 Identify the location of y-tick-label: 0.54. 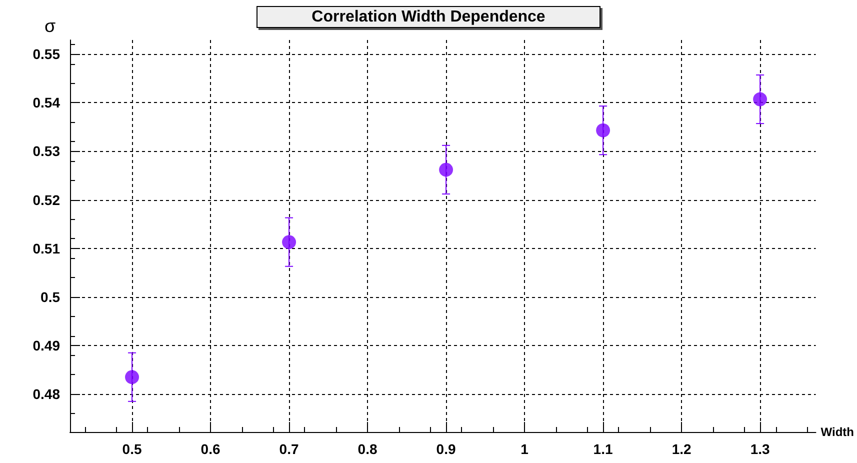
(46, 102).